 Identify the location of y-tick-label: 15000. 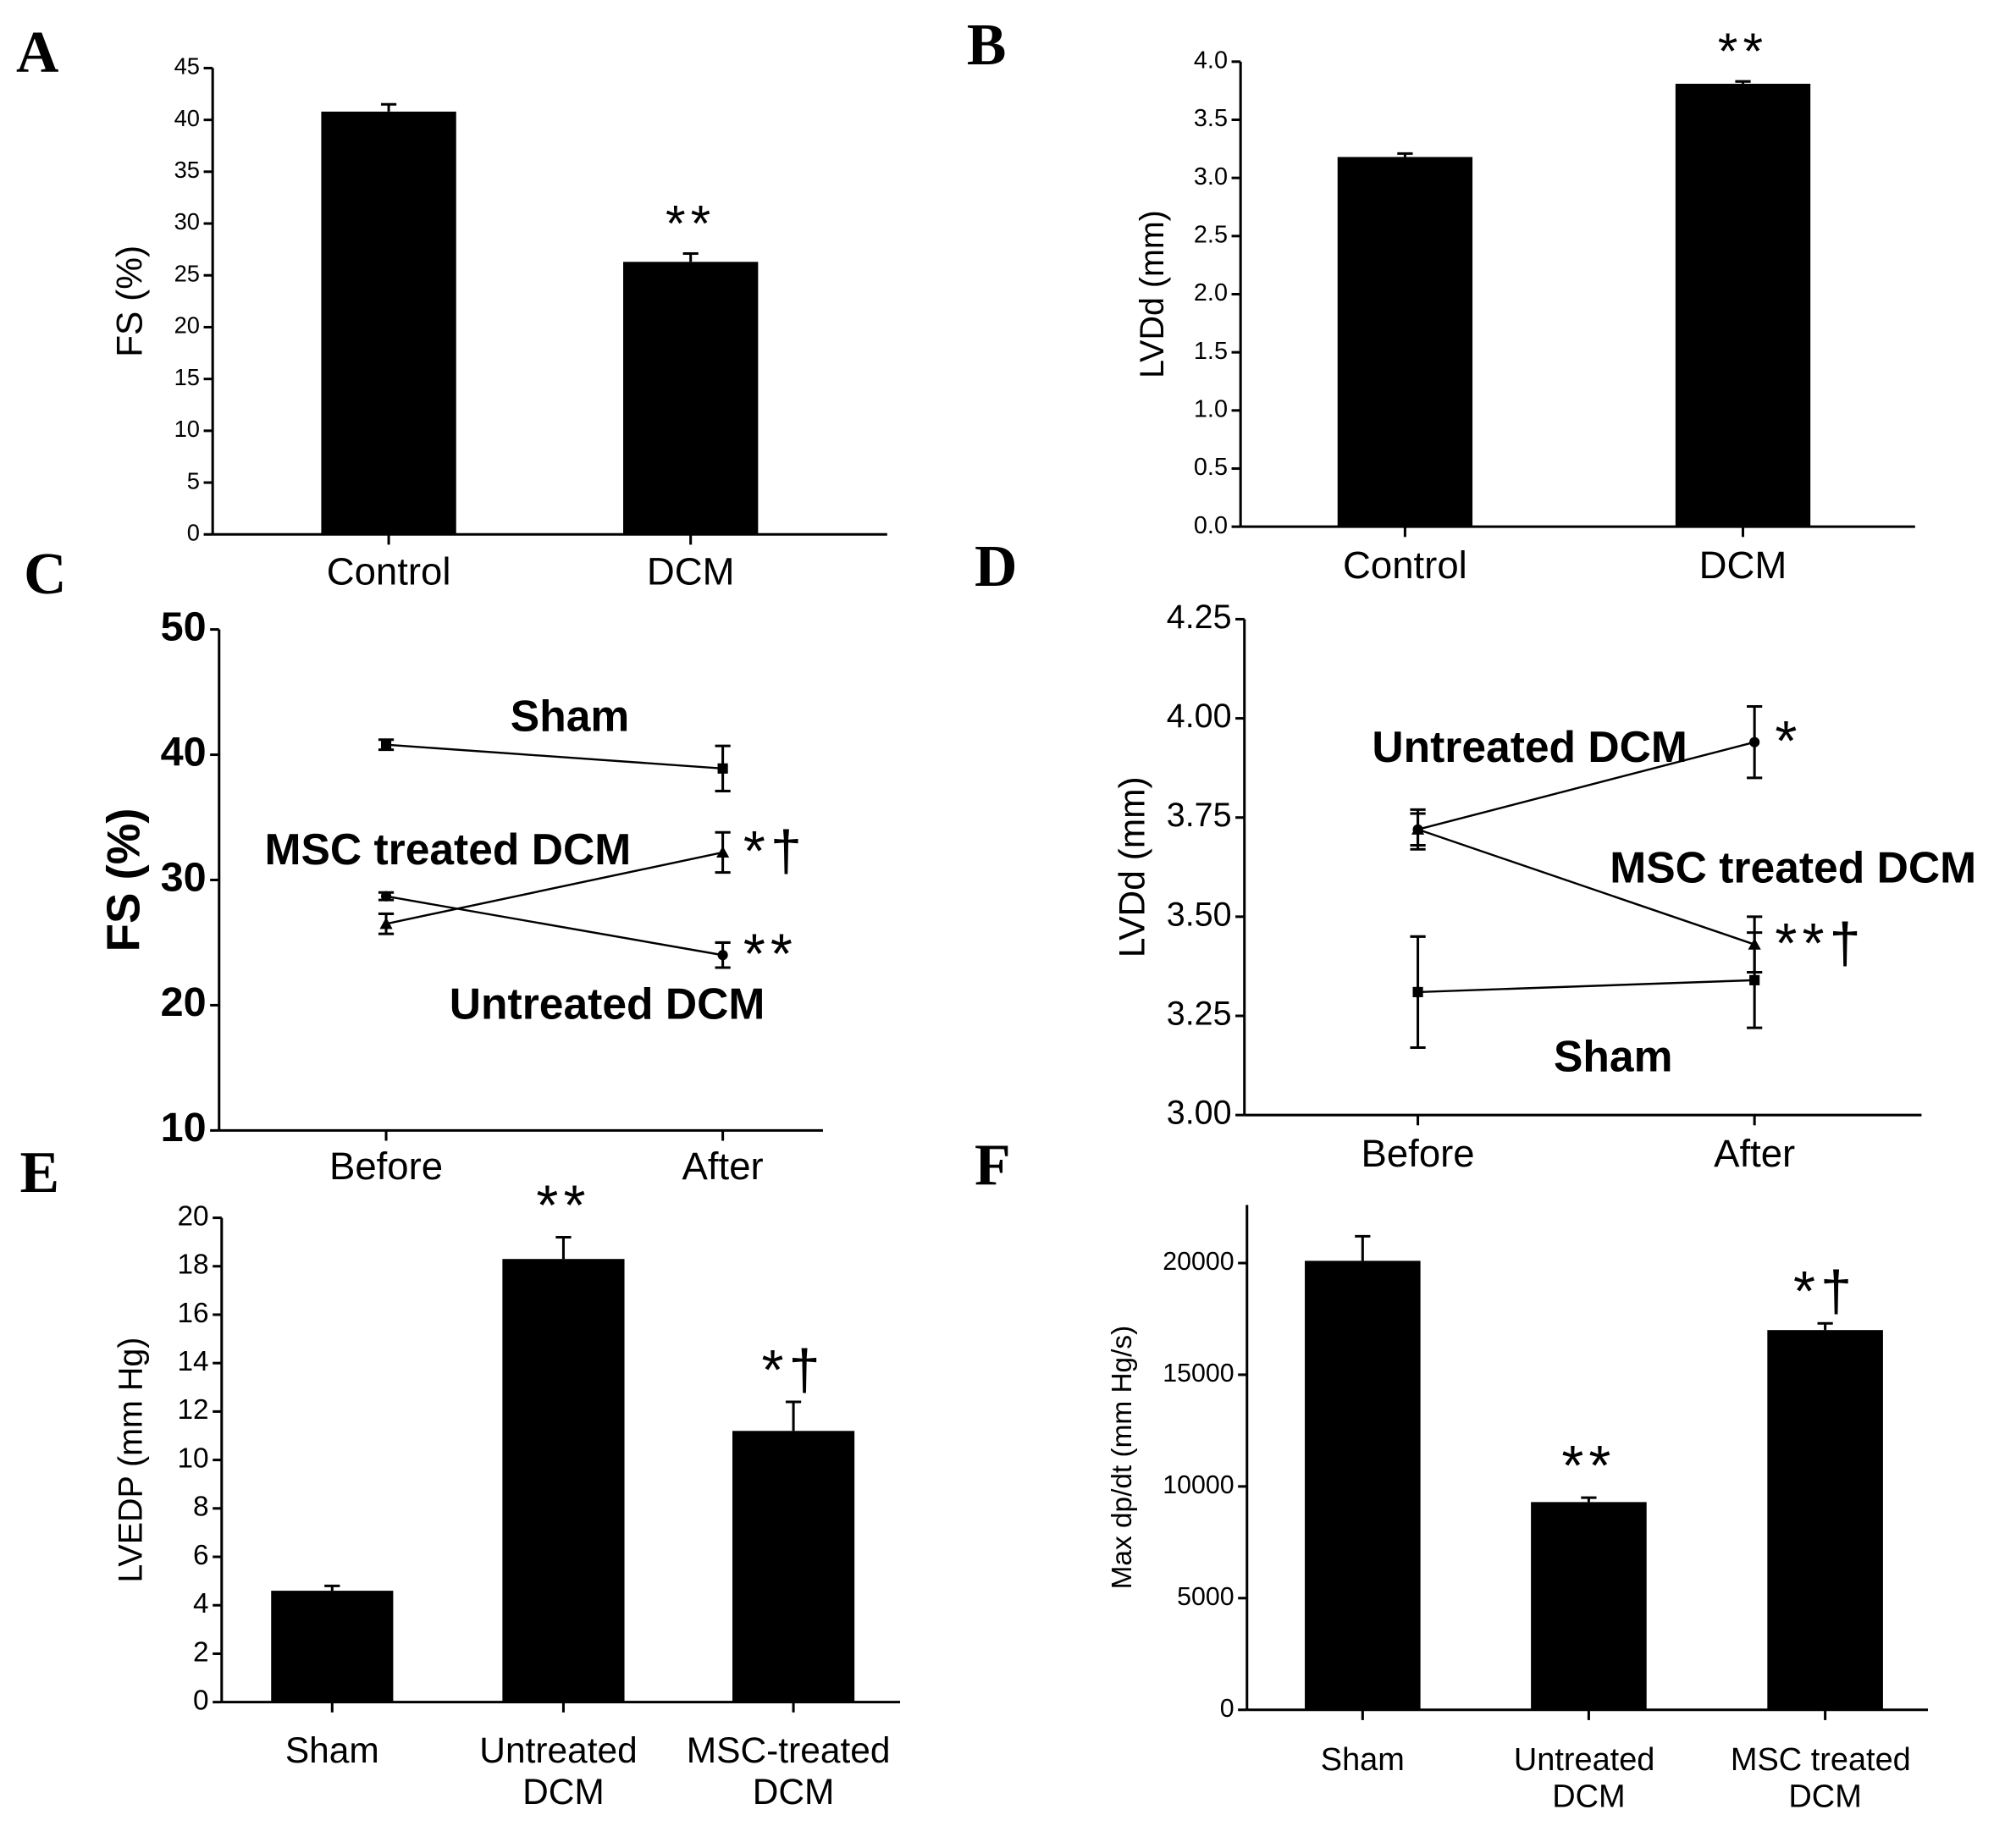
(1198, 1373).